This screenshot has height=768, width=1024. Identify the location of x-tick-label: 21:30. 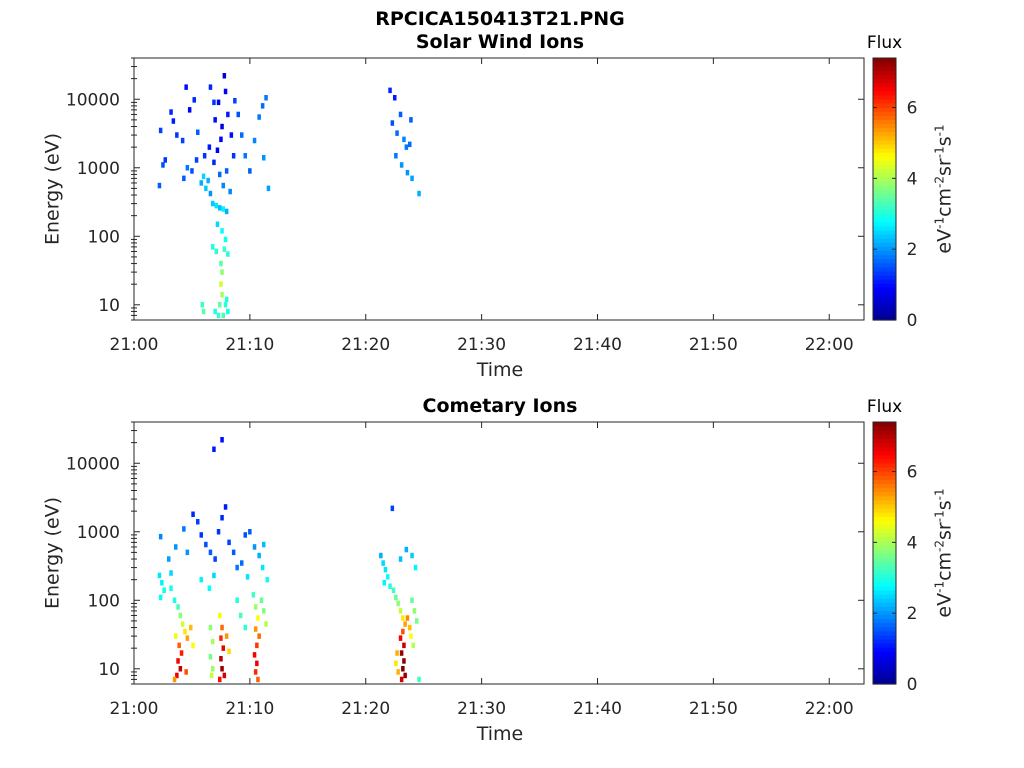
(481, 345).